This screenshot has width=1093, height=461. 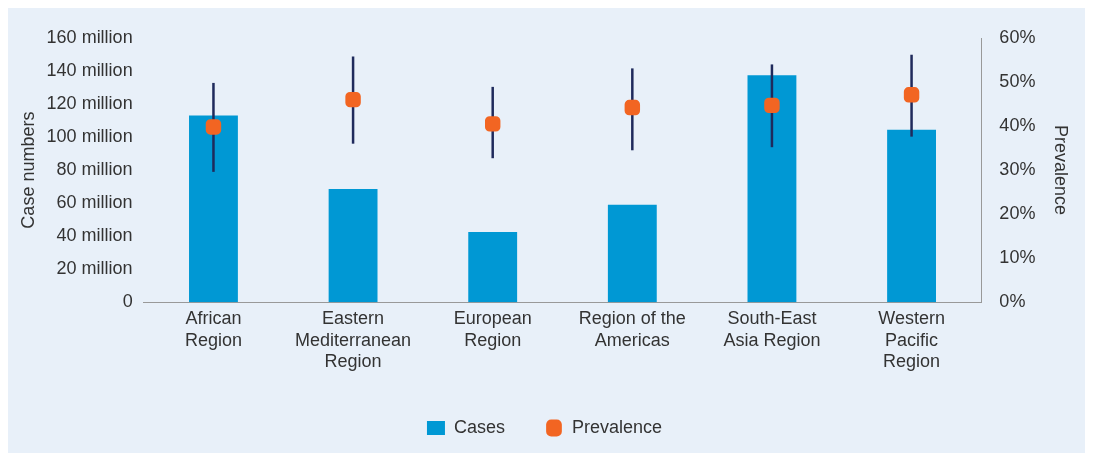 What do you see at coordinates (89, 103) in the screenshot?
I see `y-tick-label: 120 million` at bounding box center [89, 103].